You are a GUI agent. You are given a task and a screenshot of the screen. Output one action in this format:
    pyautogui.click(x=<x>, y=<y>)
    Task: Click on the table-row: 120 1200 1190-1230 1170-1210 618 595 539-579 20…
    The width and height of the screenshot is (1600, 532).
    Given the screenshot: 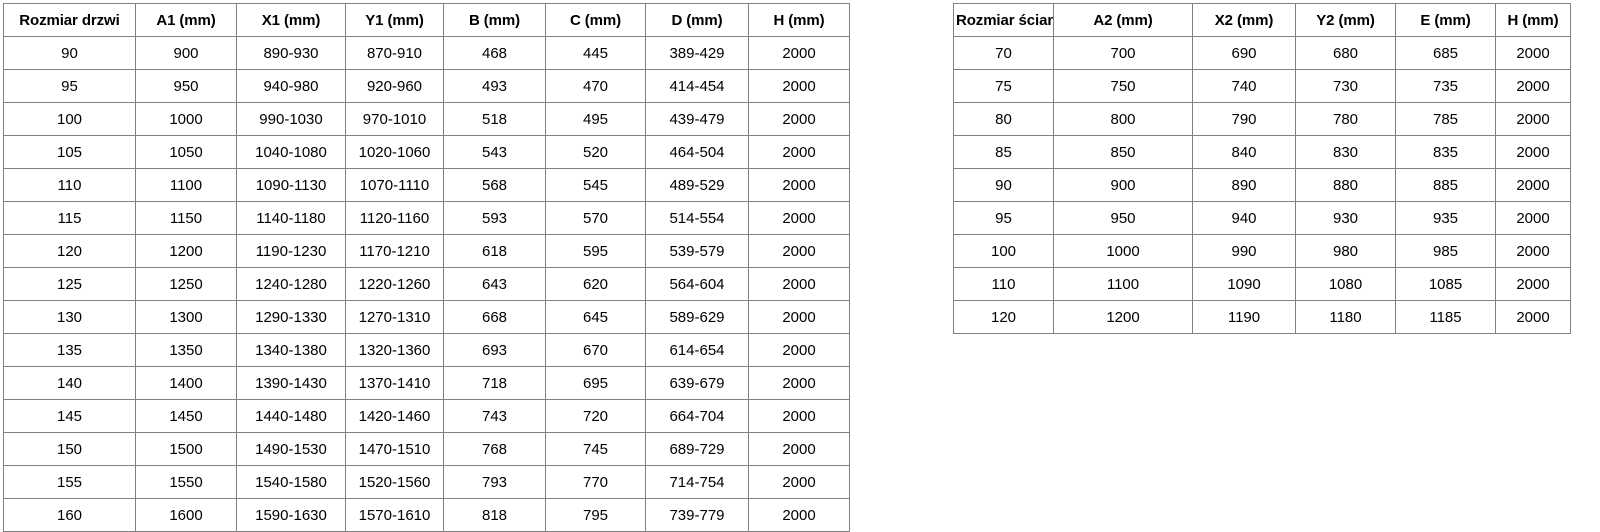 What is the action you would take?
    pyautogui.click(x=426, y=251)
    